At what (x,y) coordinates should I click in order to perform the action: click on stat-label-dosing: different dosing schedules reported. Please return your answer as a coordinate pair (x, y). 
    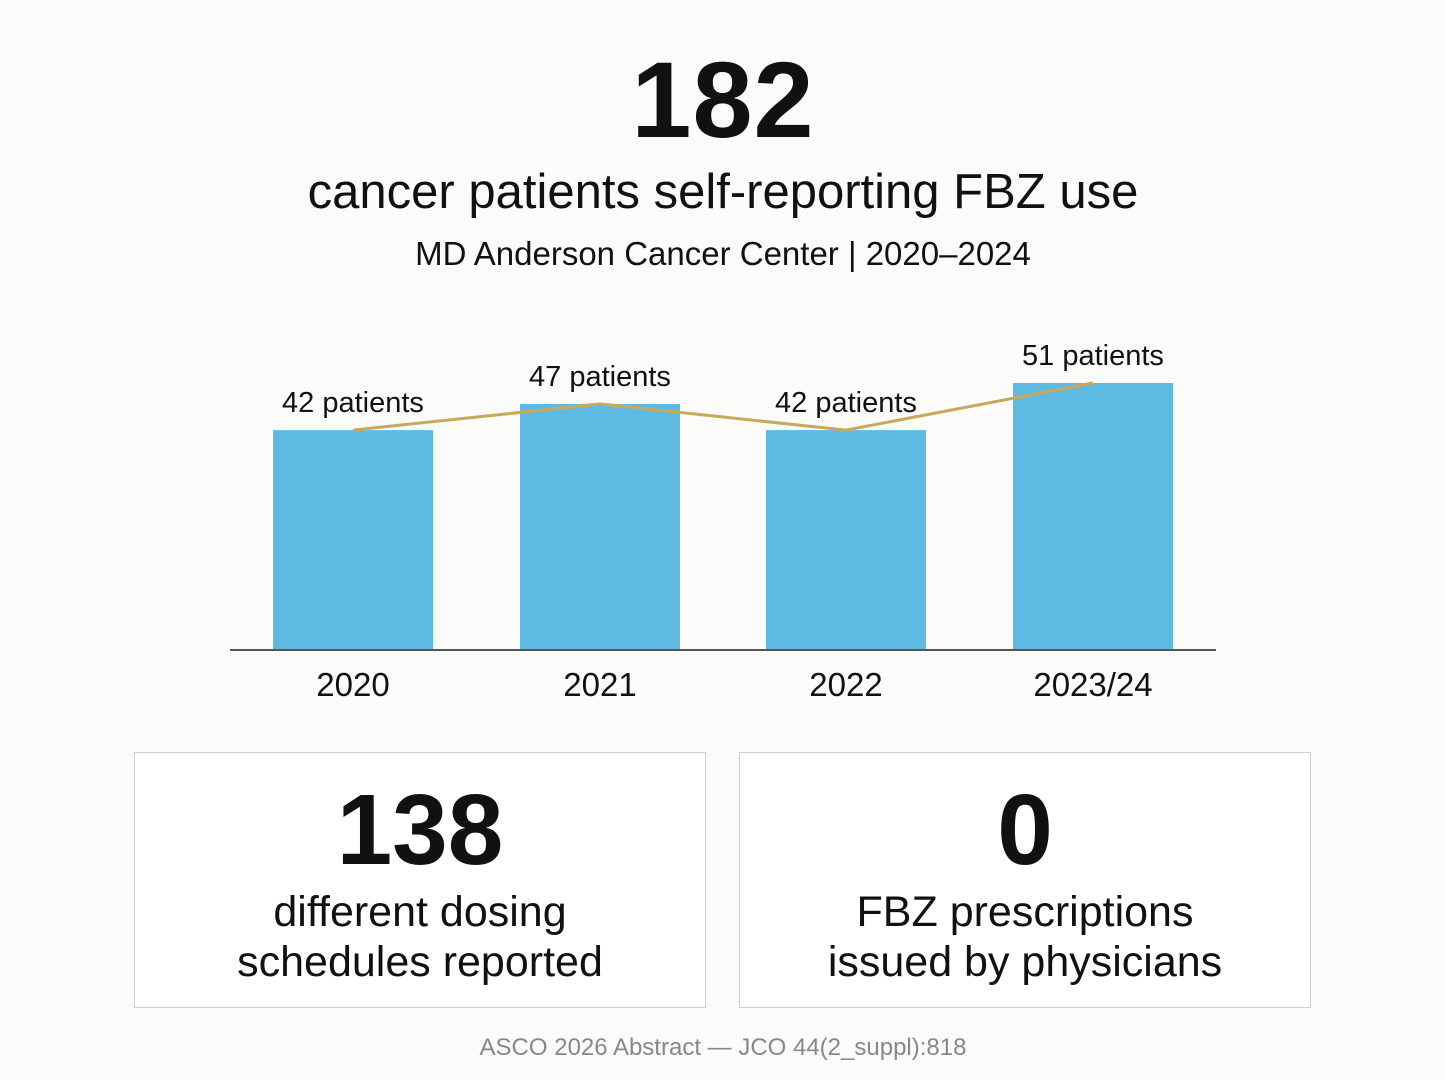
    Looking at the image, I should click on (420, 937).